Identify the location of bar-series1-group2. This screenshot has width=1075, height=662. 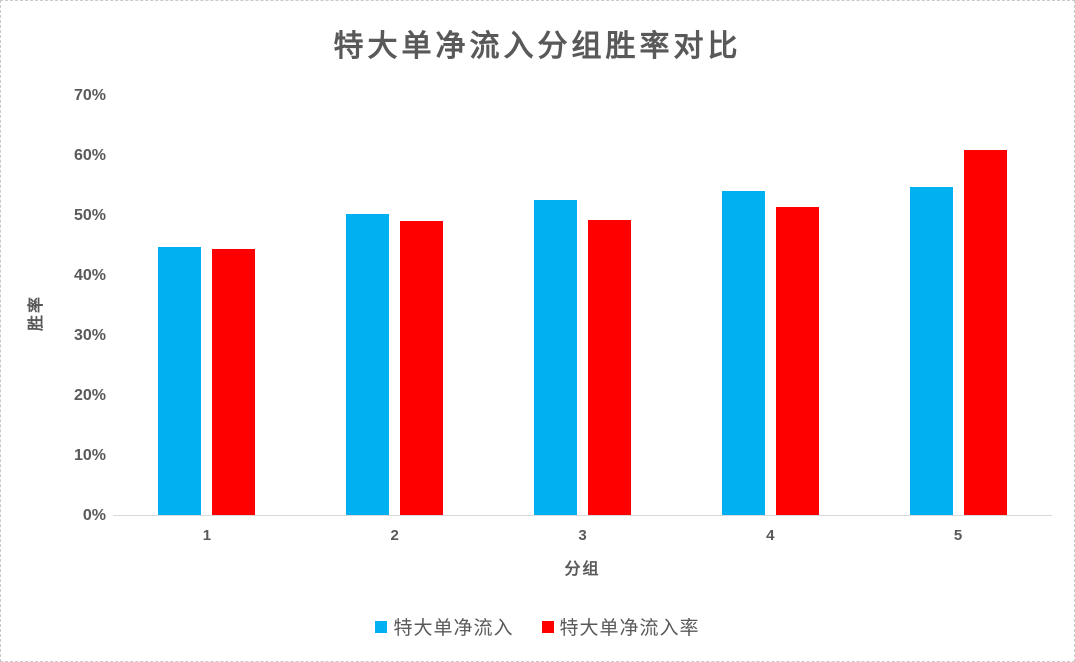
(368, 364).